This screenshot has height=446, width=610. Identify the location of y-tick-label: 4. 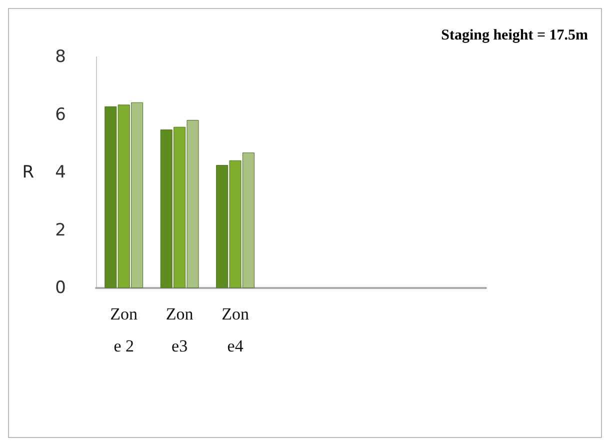
(60, 172).